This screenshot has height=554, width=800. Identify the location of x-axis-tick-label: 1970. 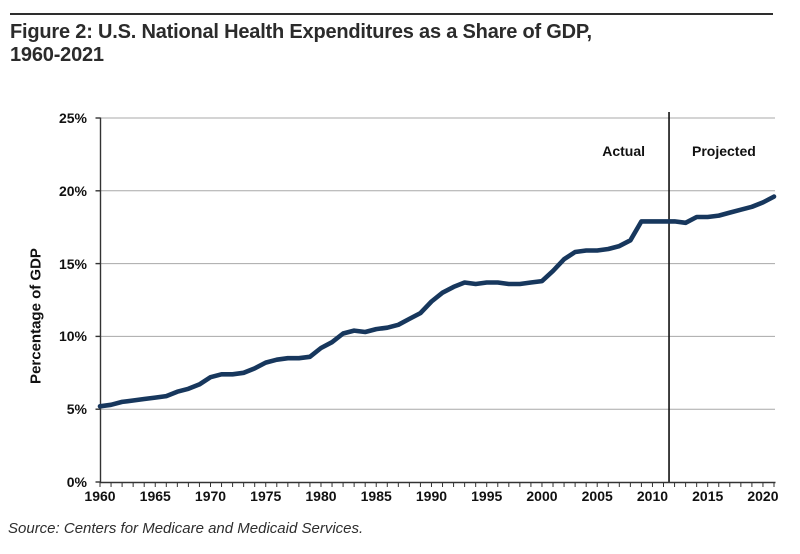
(210, 496).